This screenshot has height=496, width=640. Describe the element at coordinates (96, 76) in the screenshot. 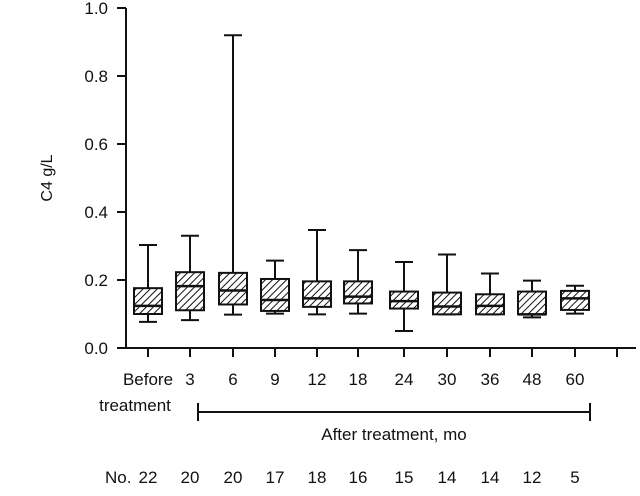

I see `y-tick-label: 0.8` at that location.